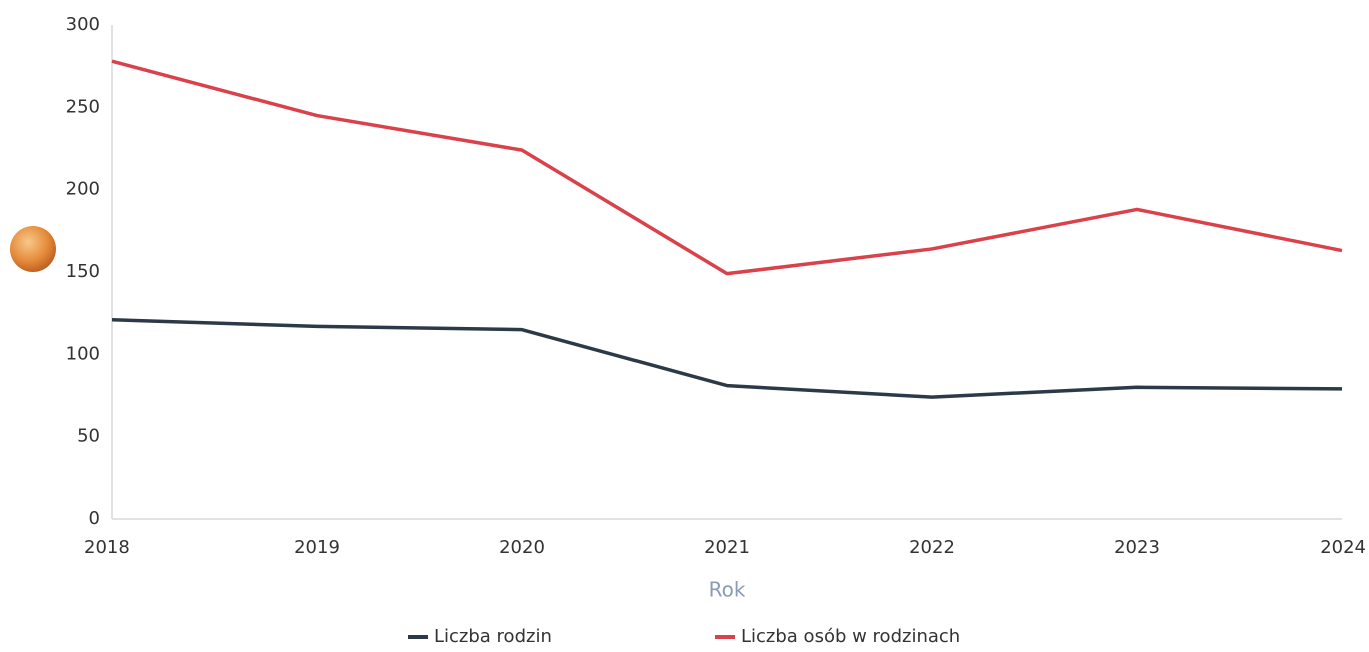 Image resolution: width=1369 pixels, height=652 pixels. What do you see at coordinates (727, 358) in the screenshot?
I see `line-series` at bounding box center [727, 358].